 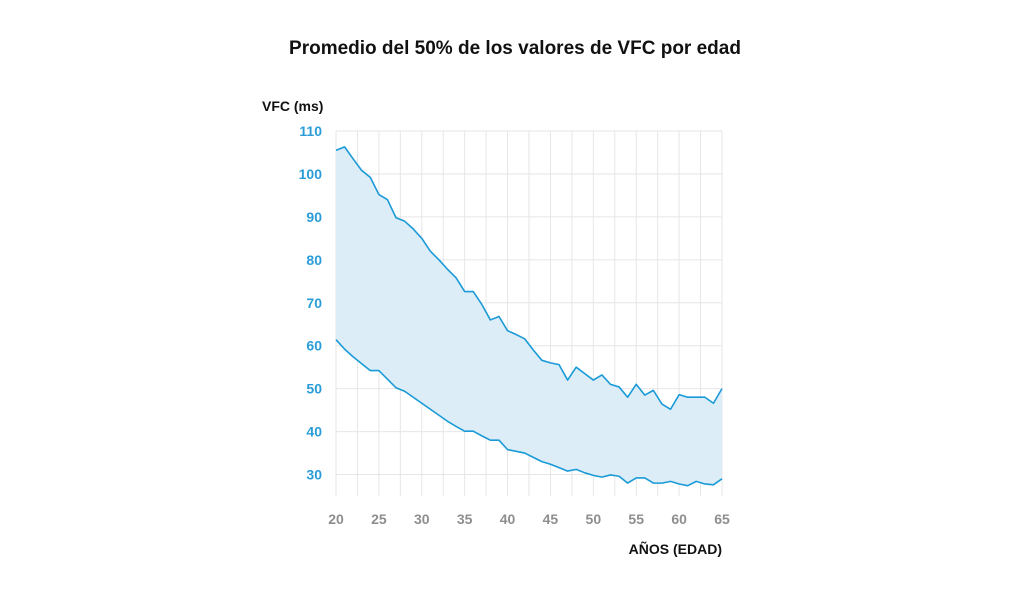 I want to click on y-tick-label: 60, so click(x=314, y=346).